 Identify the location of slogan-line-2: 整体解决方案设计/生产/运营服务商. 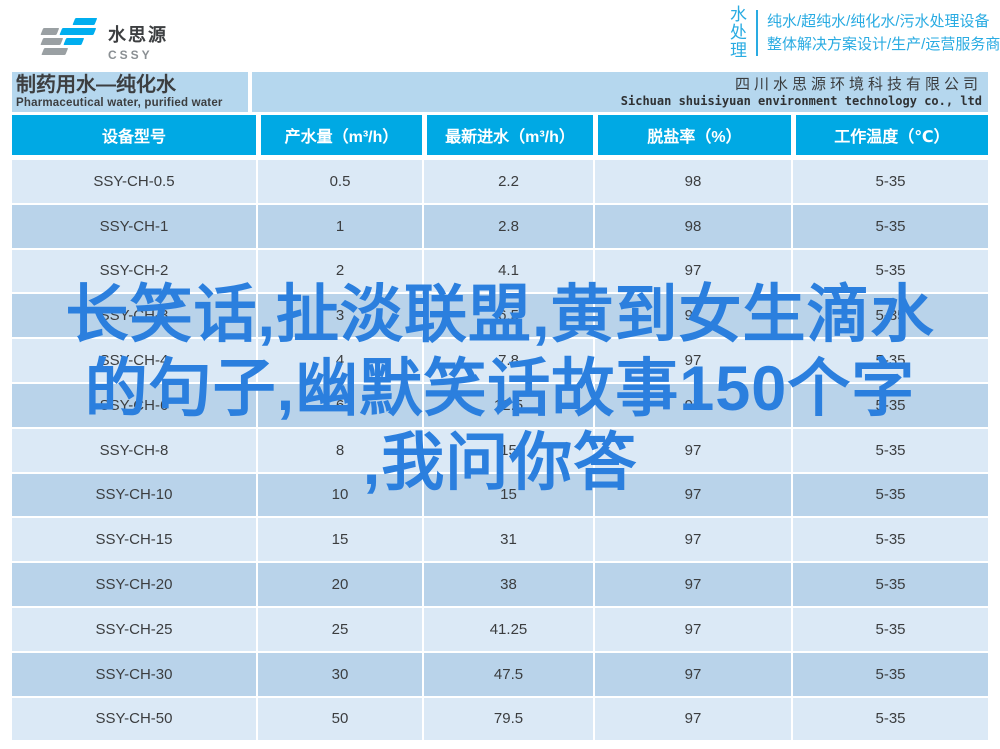
(883, 44).